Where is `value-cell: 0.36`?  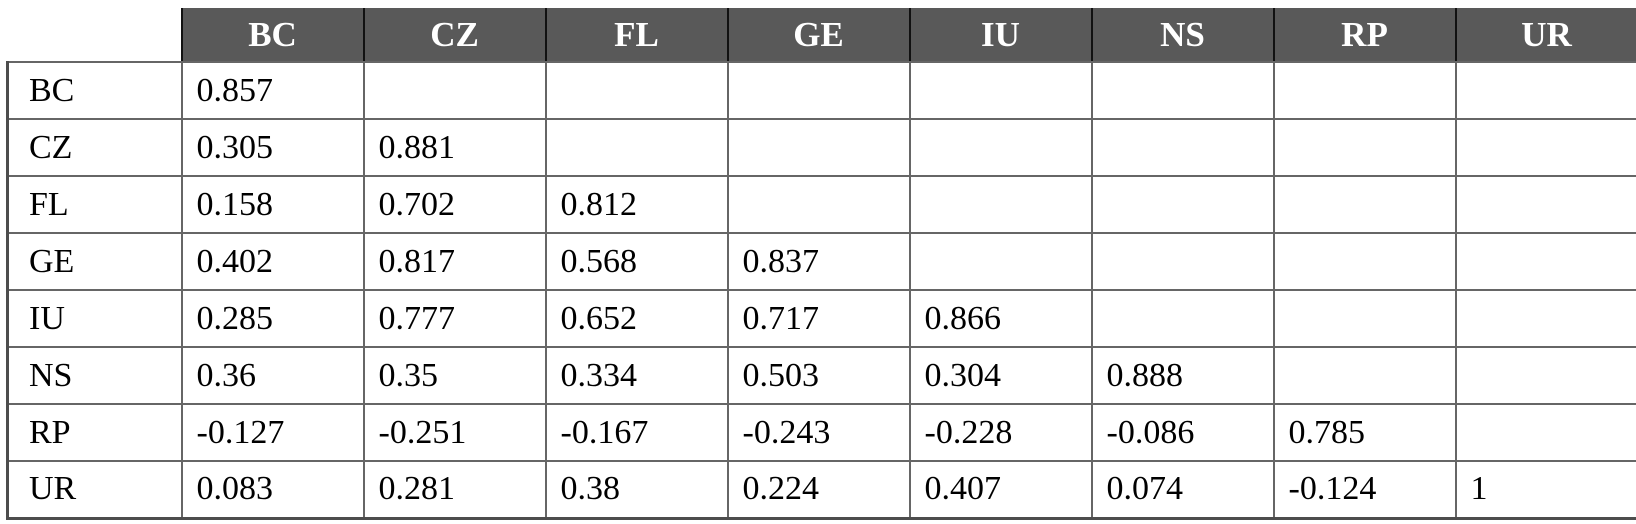 value-cell: 0.36 is located at coordinates (272, 375).